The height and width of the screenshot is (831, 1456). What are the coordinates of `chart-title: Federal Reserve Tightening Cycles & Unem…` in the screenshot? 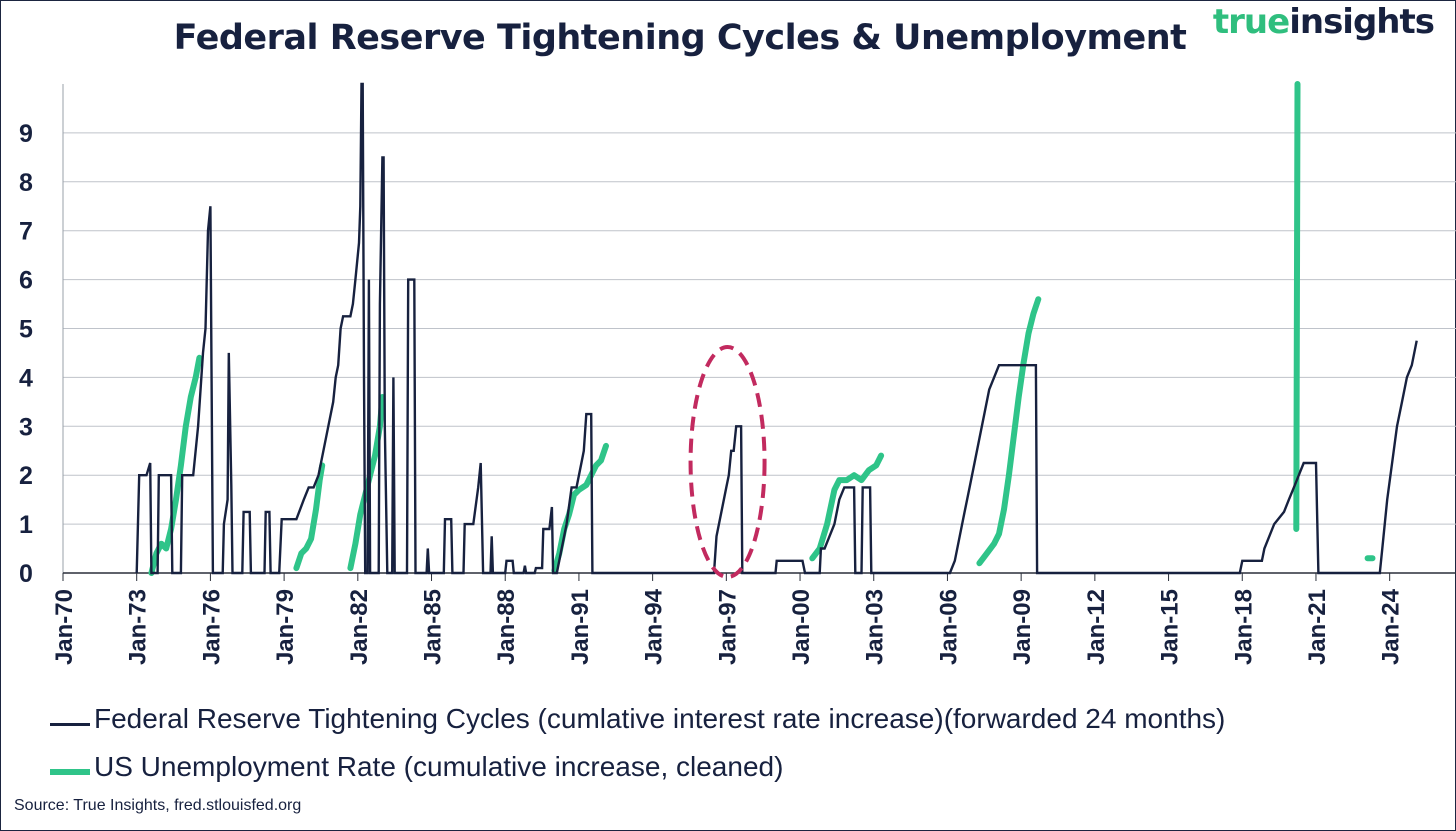 It's located at (680, 38).